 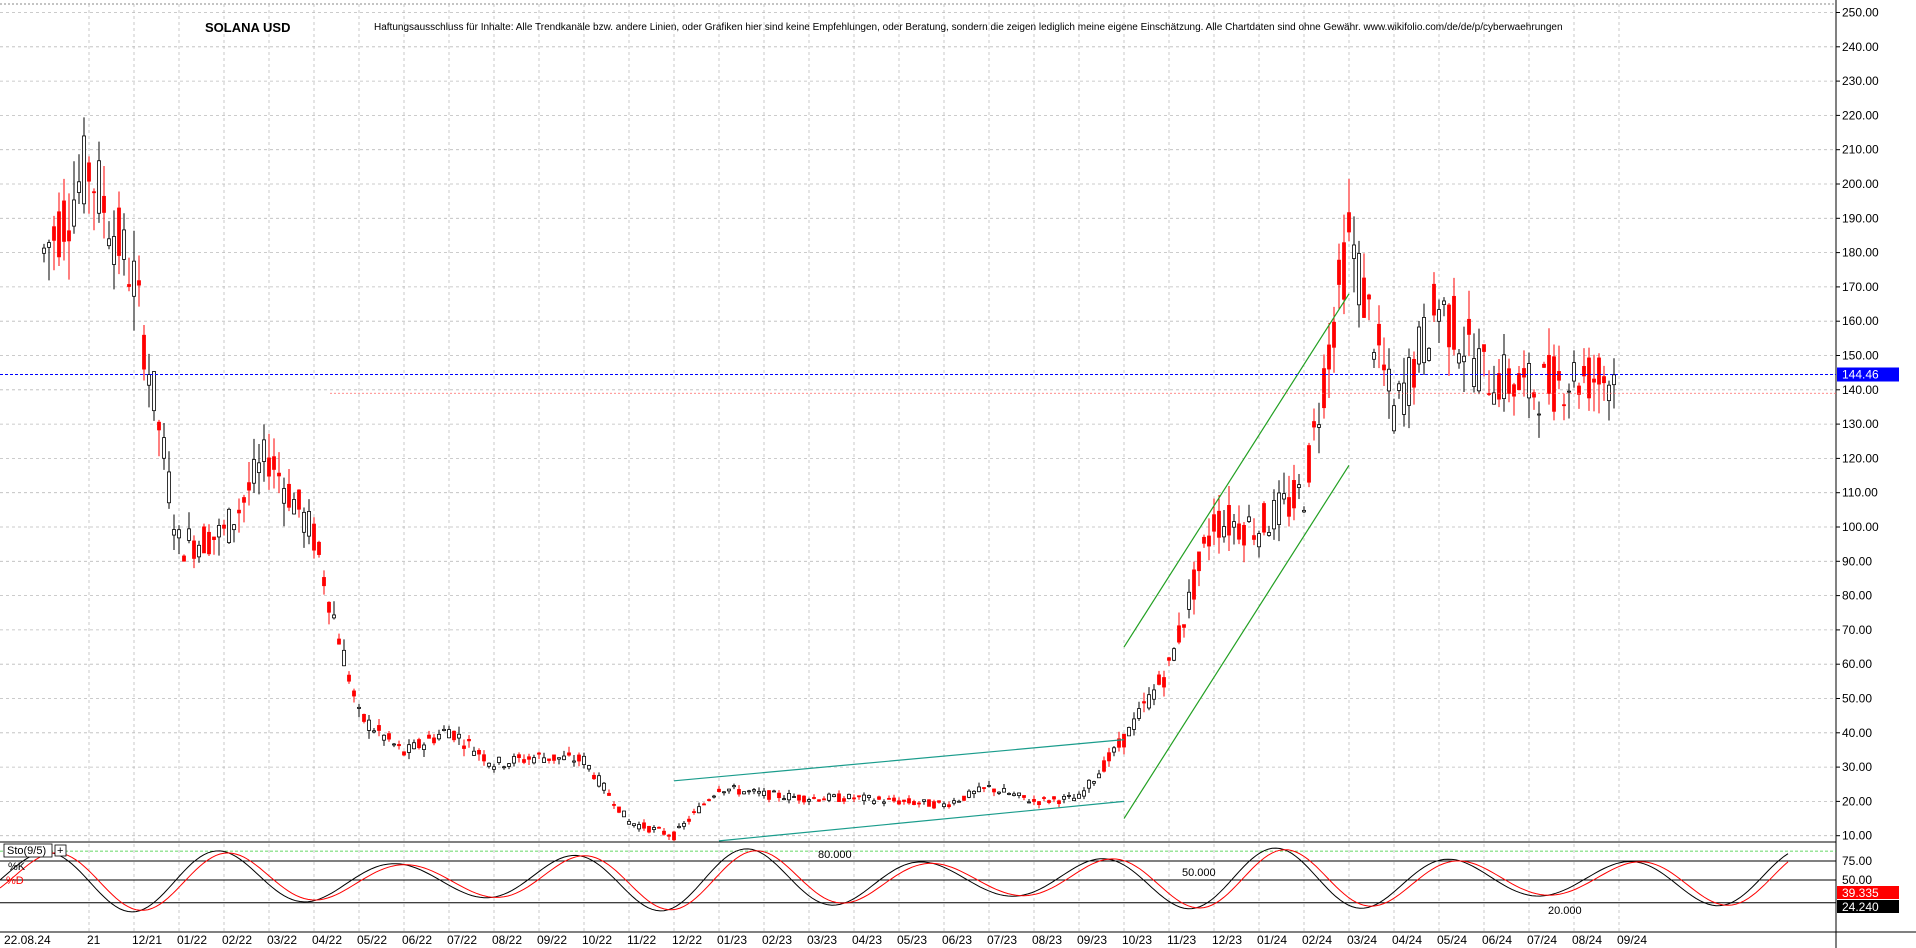 I want to click on current-price-label: 144.46, so click(x=1860, y=375).